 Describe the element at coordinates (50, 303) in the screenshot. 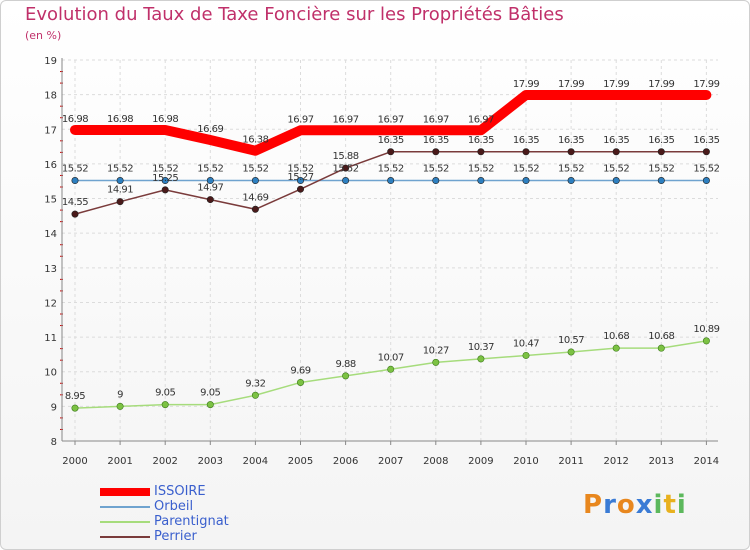

I see `y-tick-label: 12` at that location.